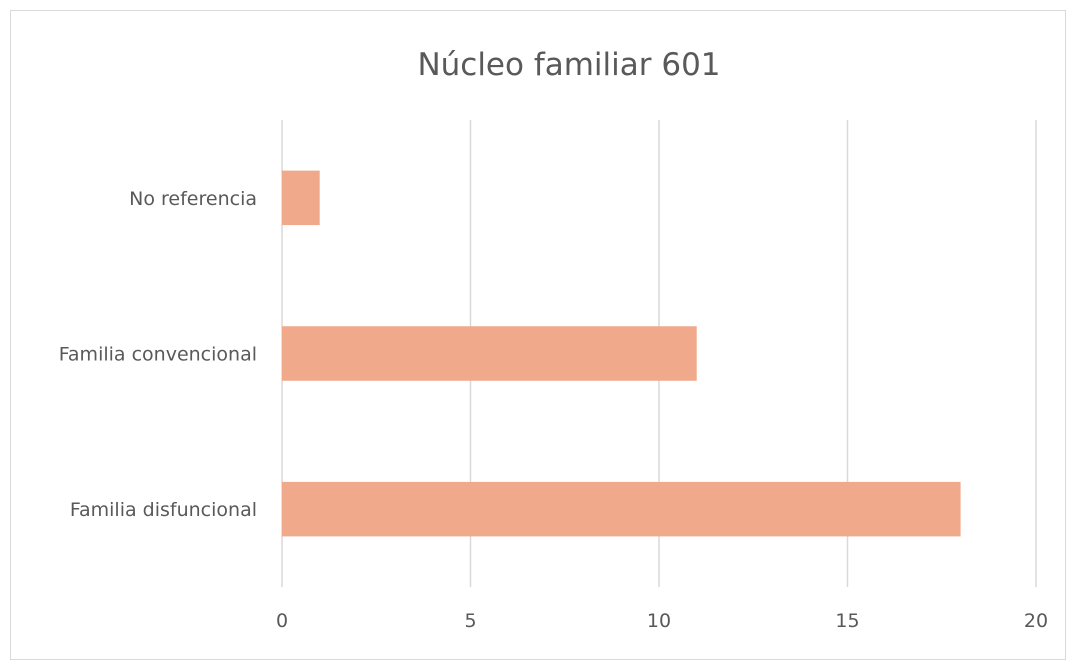  I want to click on bar-familia-disfuncional, so click(621, 509).